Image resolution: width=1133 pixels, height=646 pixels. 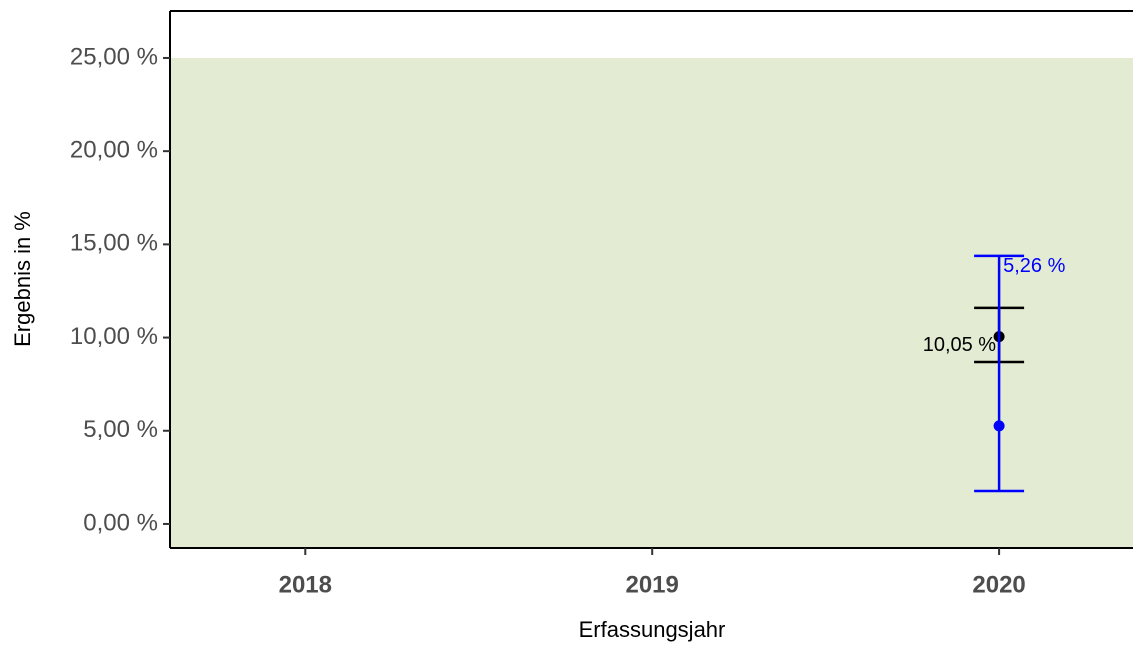 I want to click on y-tick-label: 5,00 %, so click(x=120, y=429).